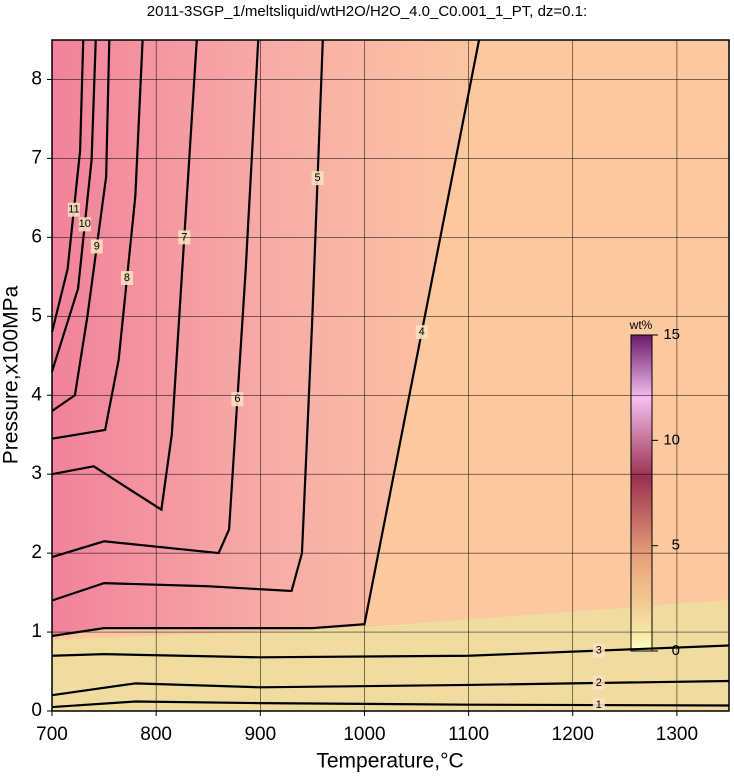  What do you see at coordinates (676, 545) in the screenshot?
I see `colorbar-tick-label: 5` at bounding box center [676, 545].